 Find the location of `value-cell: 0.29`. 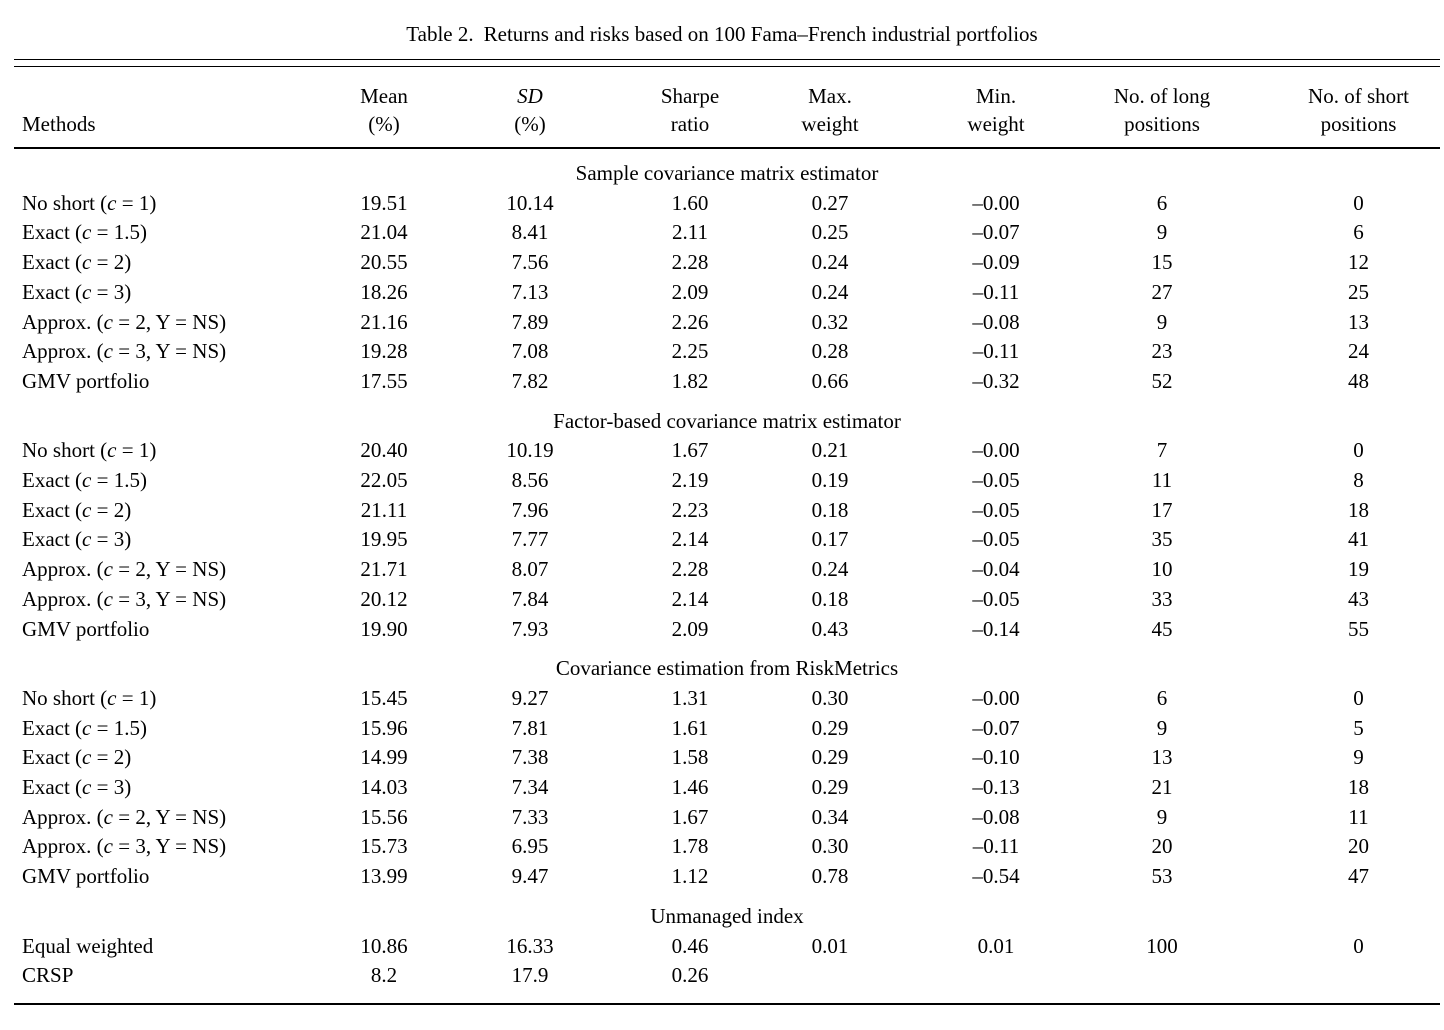

value-cell: 0.29 is located at coordinates (830, 787).